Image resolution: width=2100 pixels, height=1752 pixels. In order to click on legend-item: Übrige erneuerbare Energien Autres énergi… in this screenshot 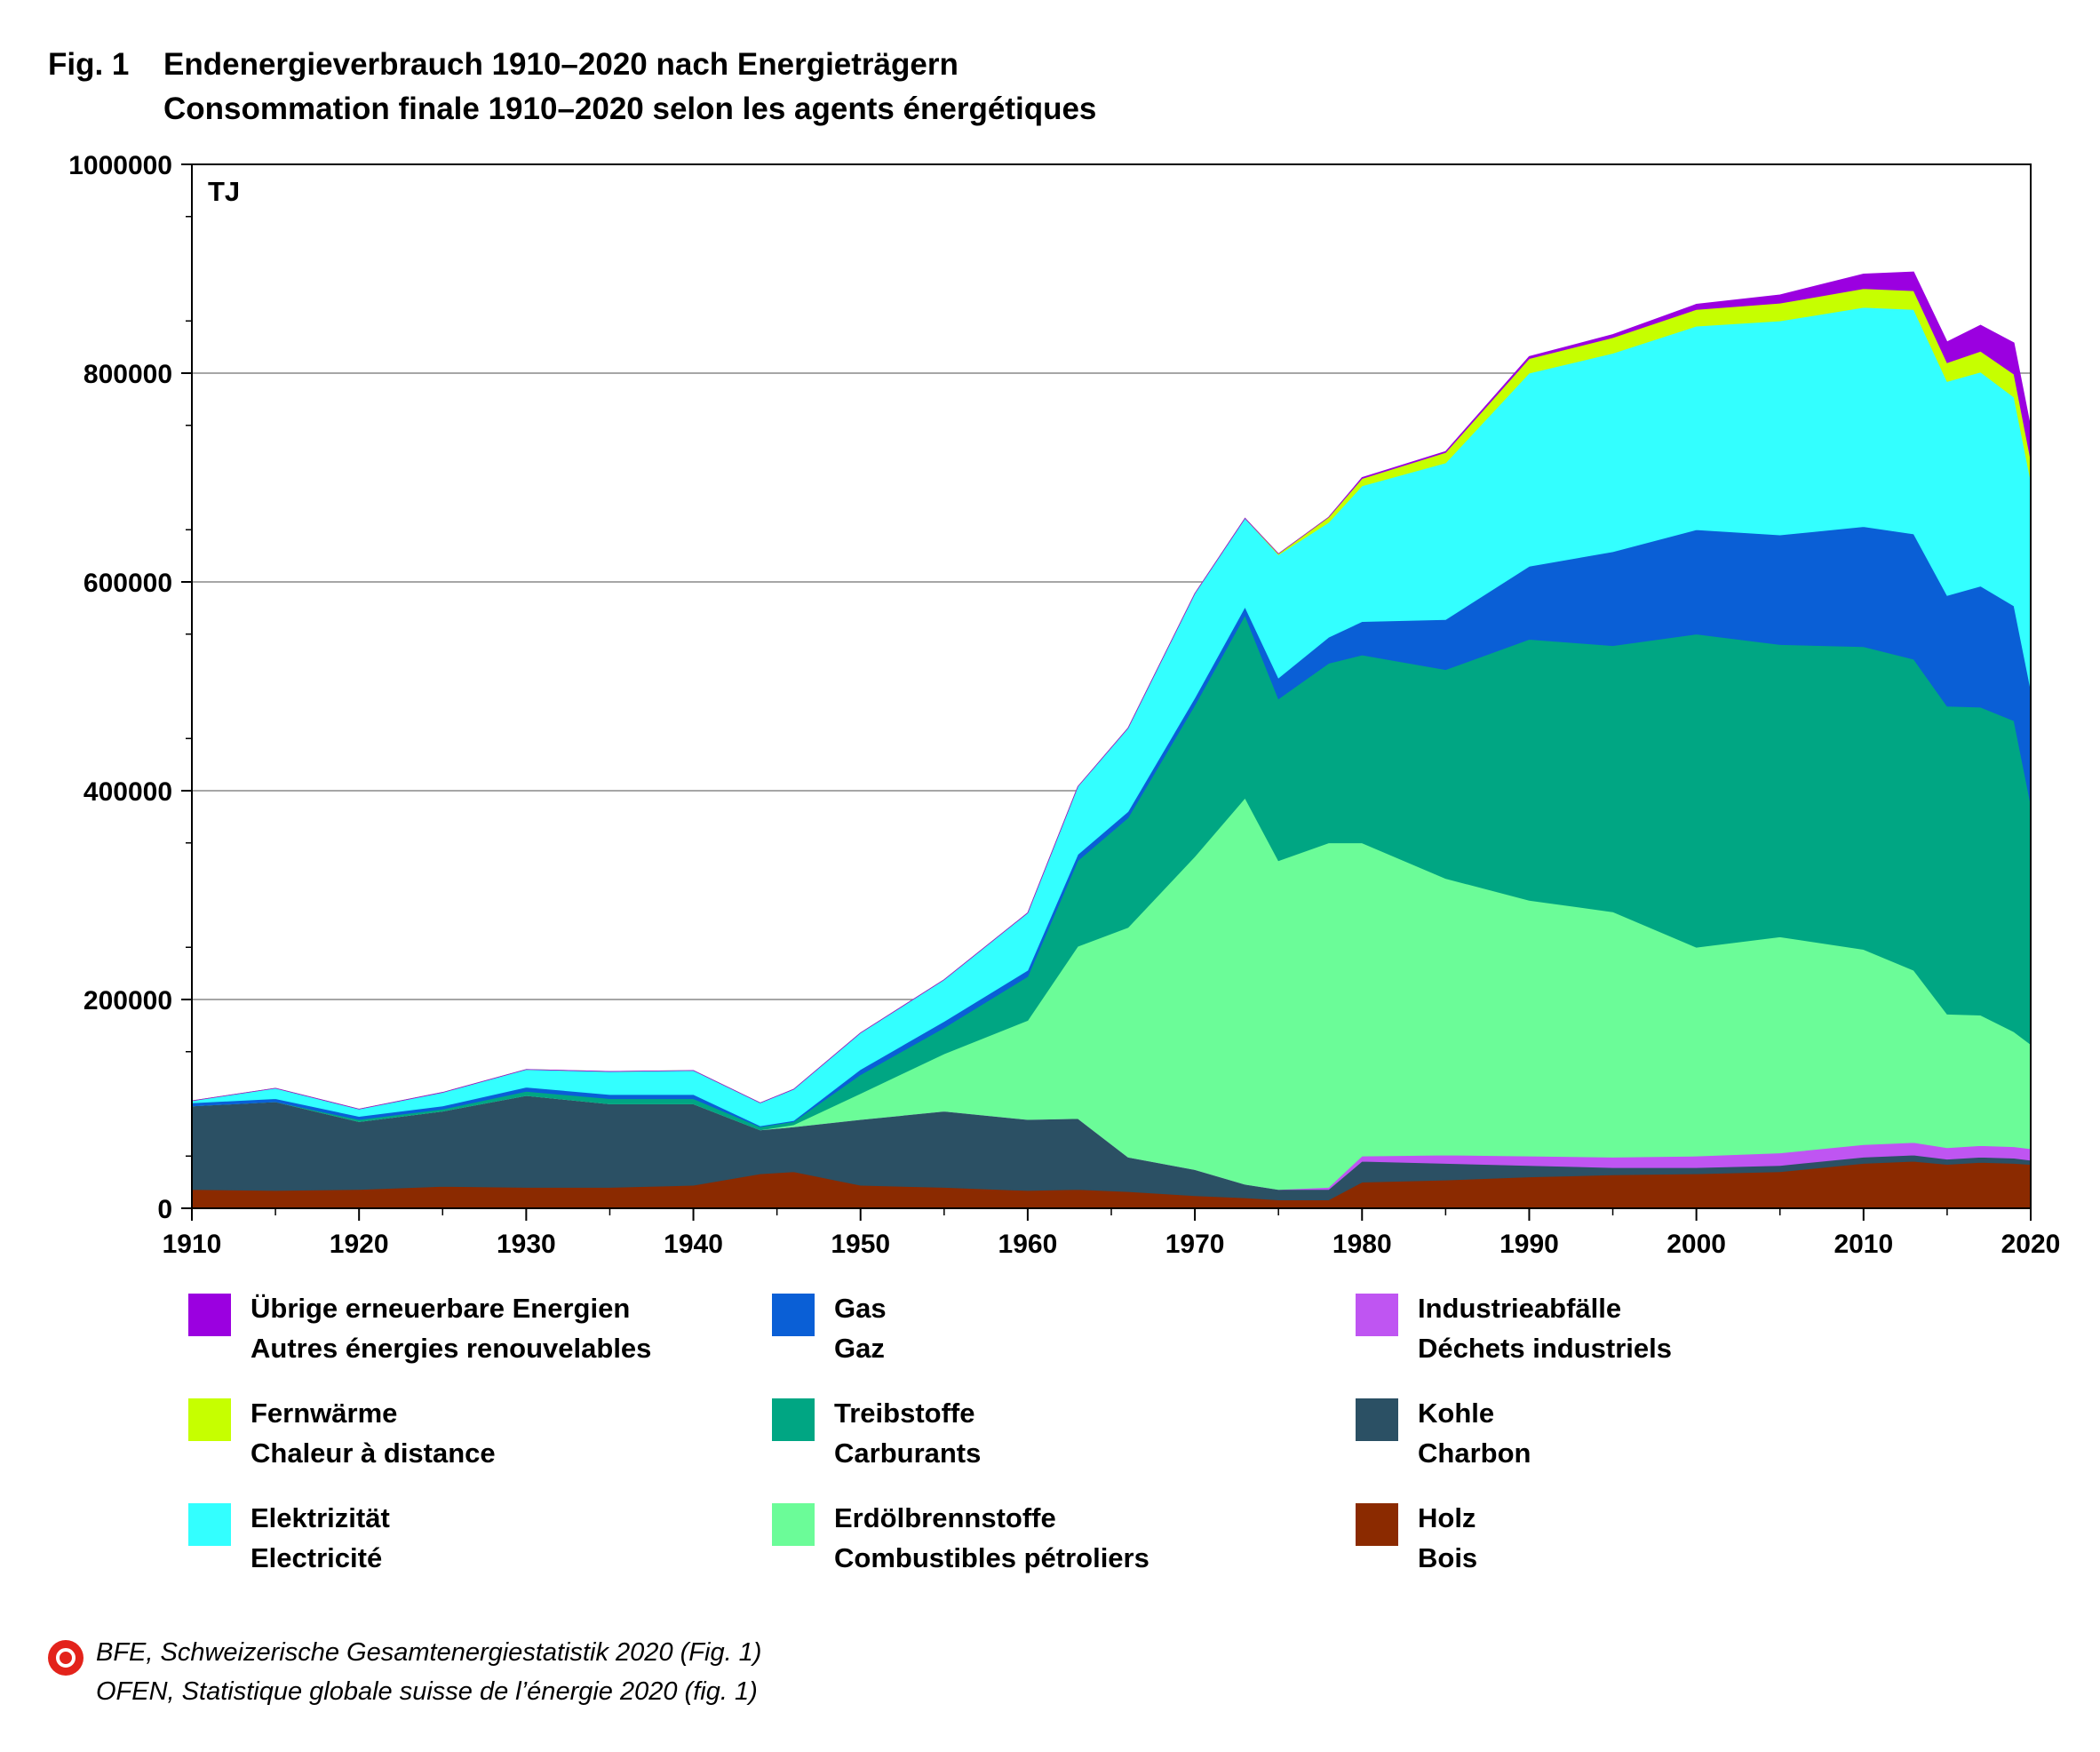, I will do `click(472, 1328)`.